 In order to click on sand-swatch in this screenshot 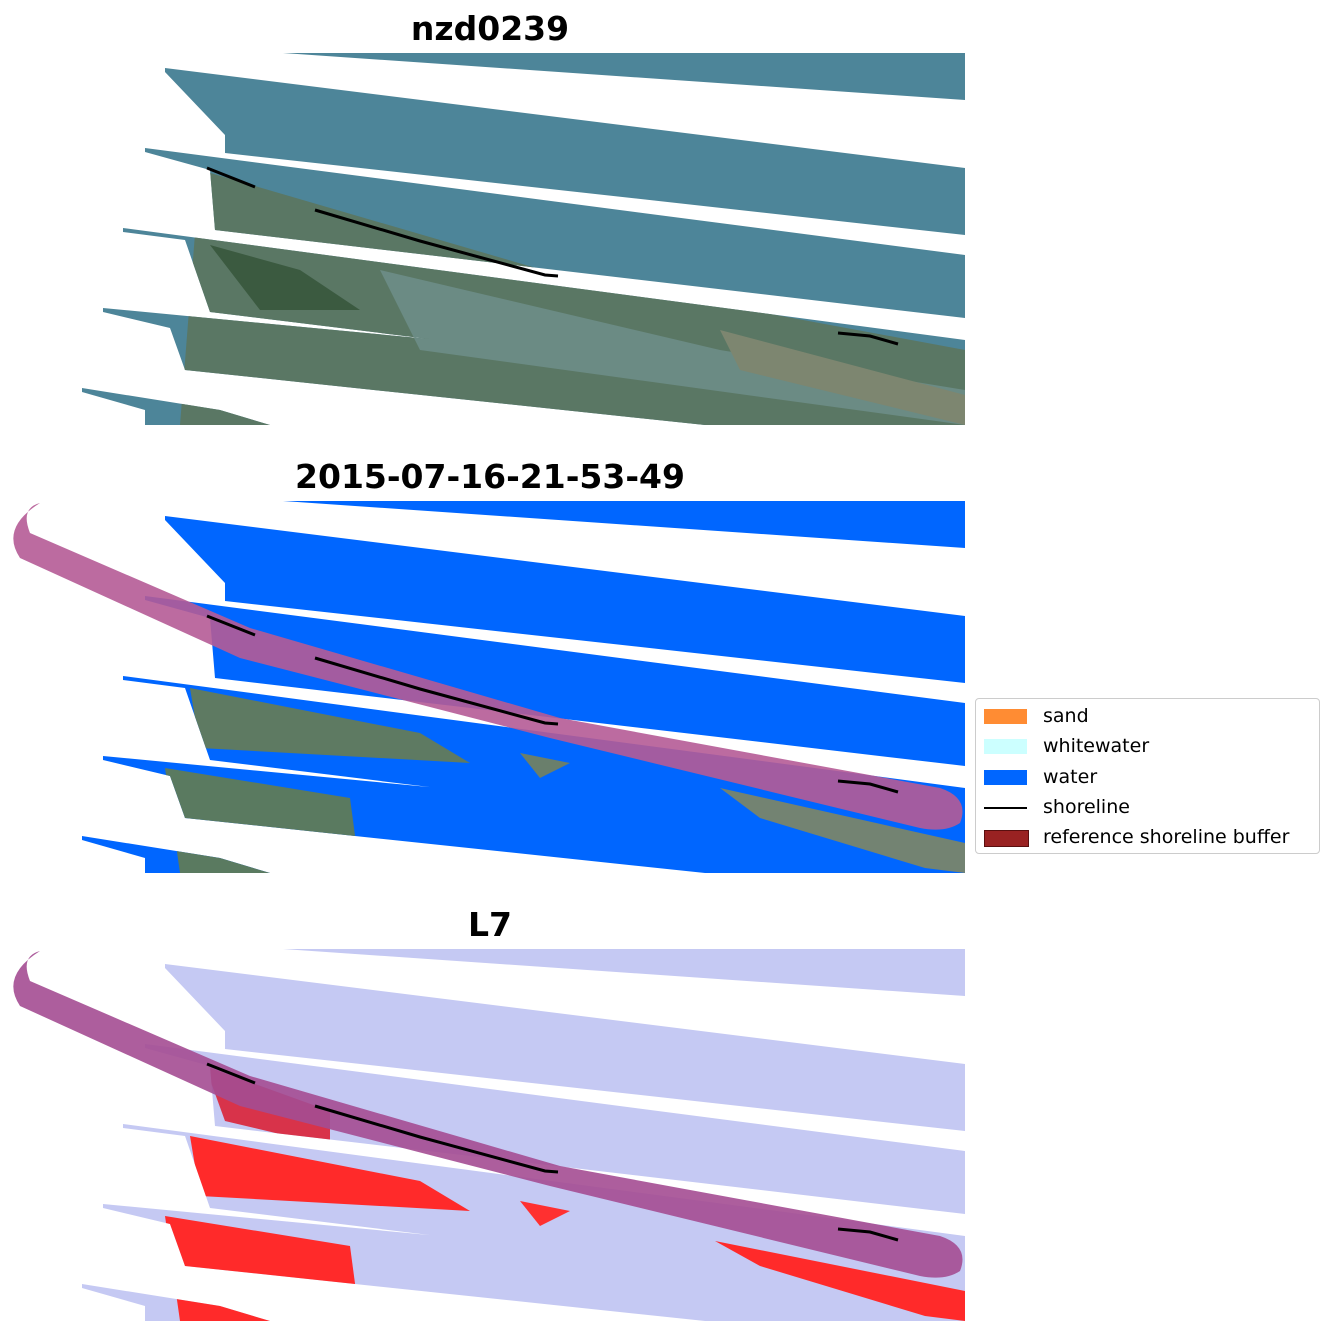, I will do `click(1005, 716)`.